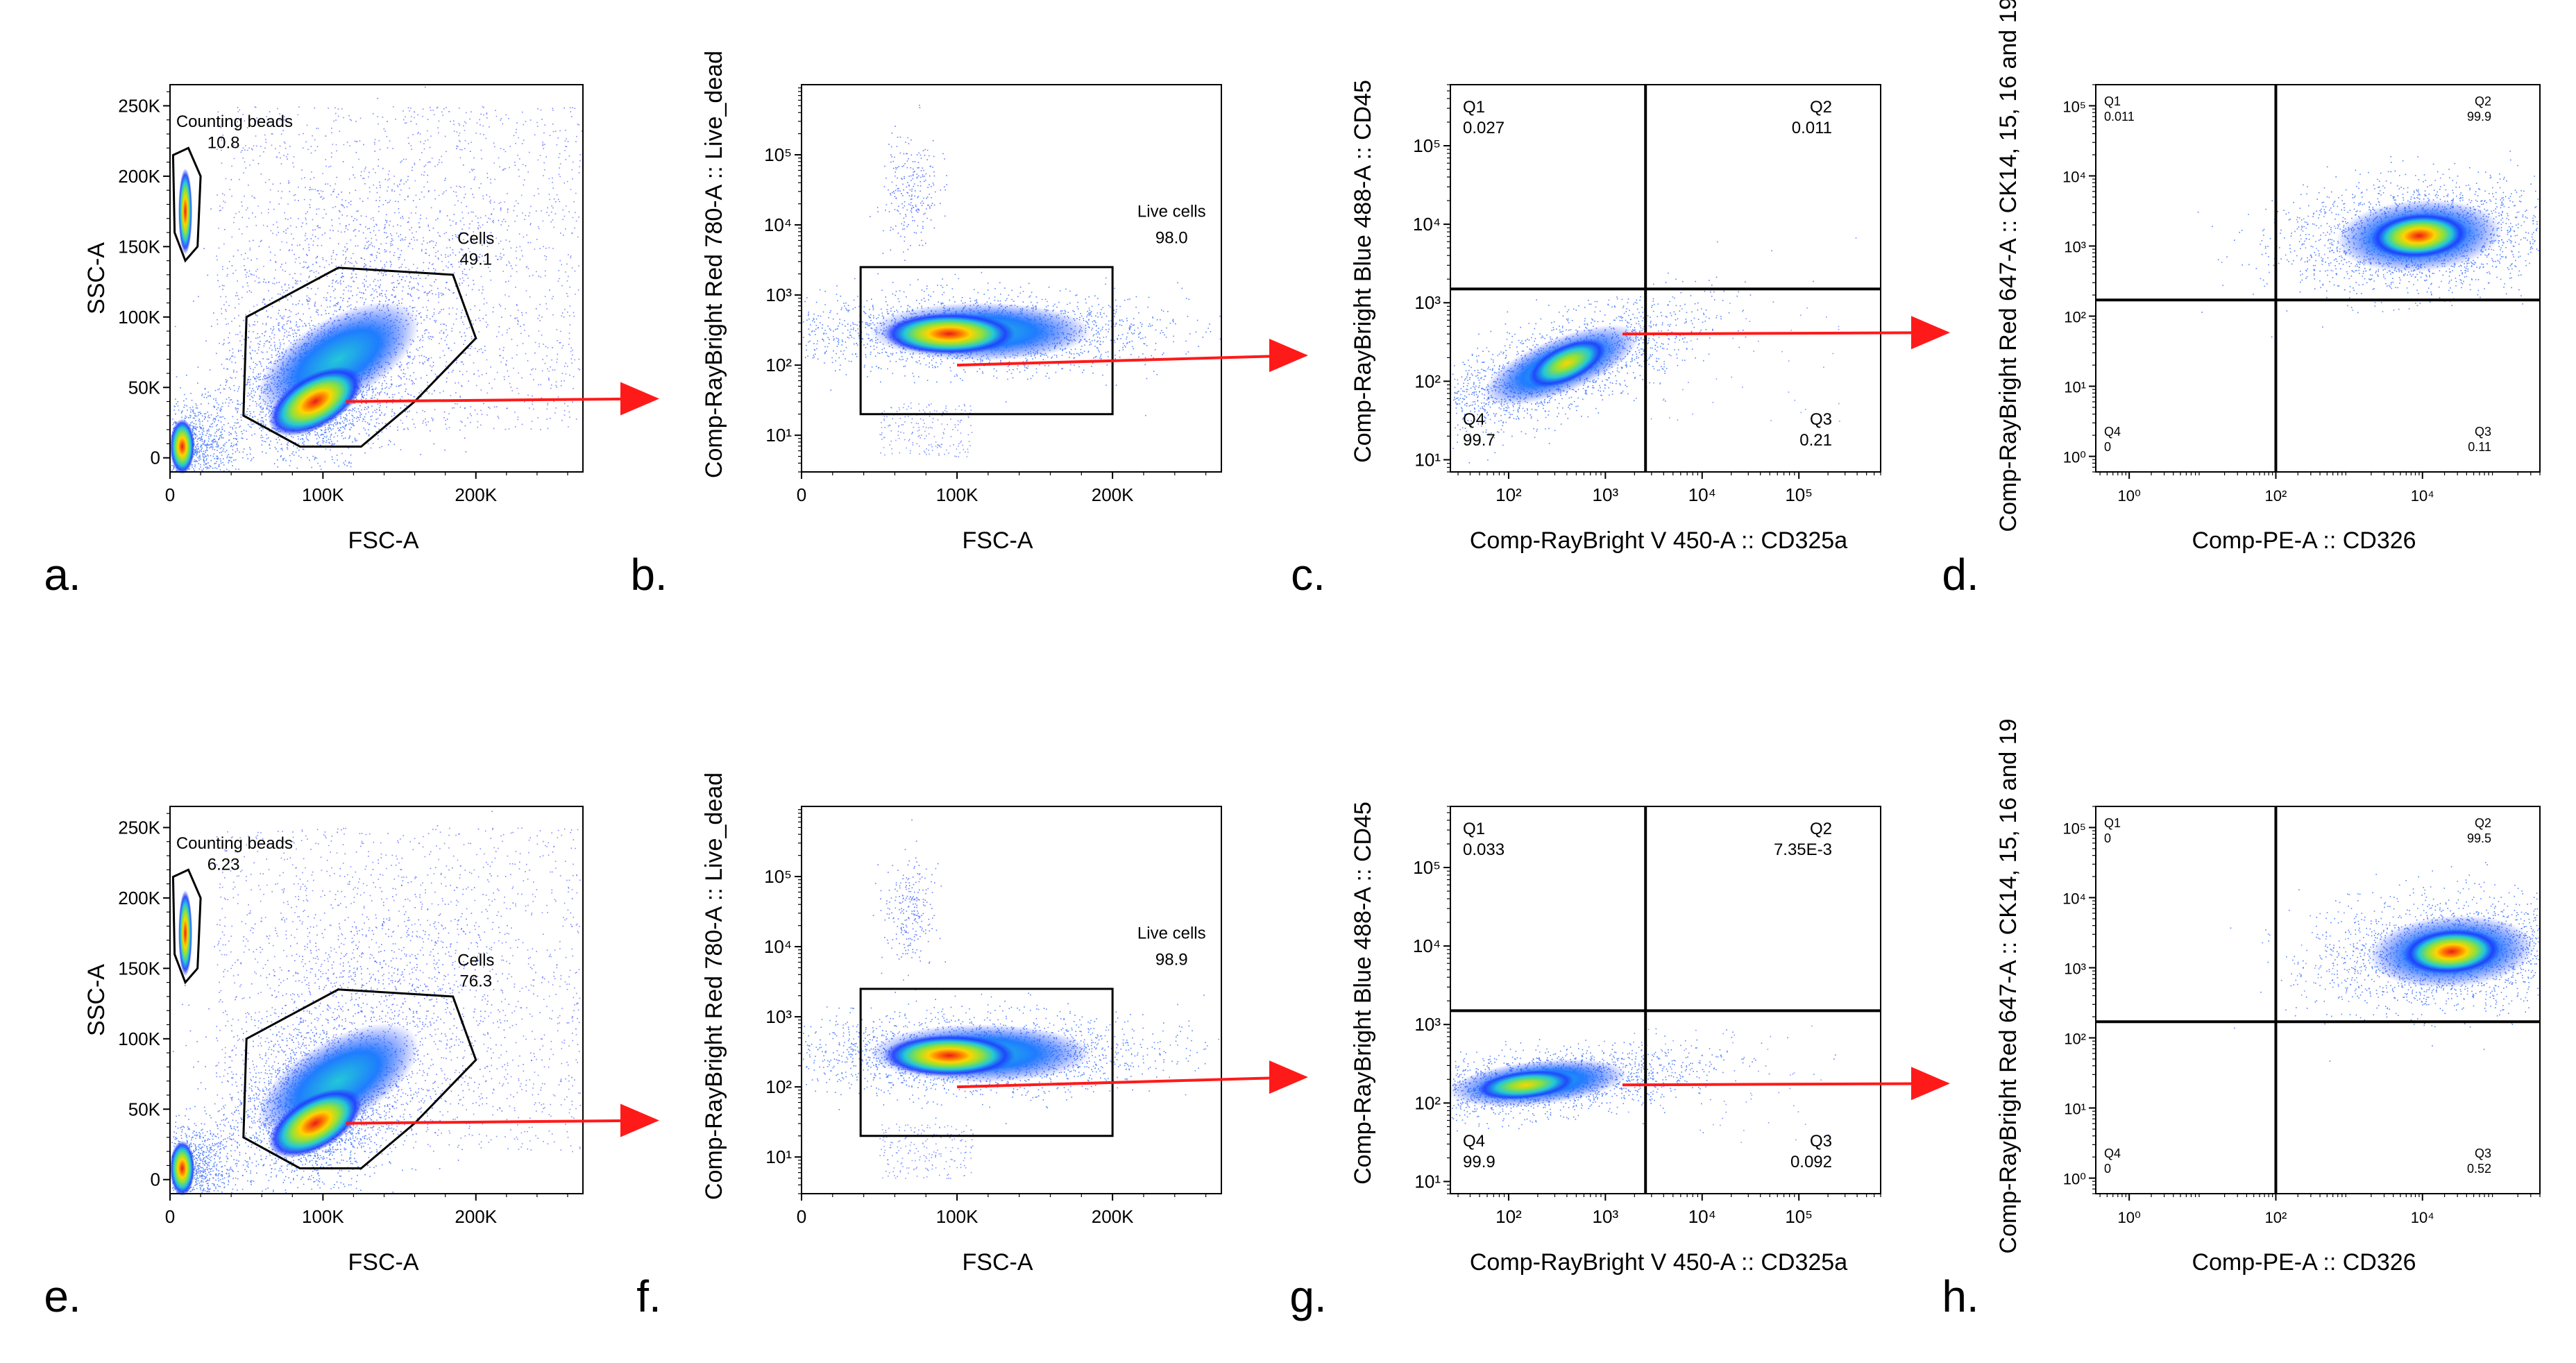  I want to click on quadrant-value: 0, so click(2107, 838).